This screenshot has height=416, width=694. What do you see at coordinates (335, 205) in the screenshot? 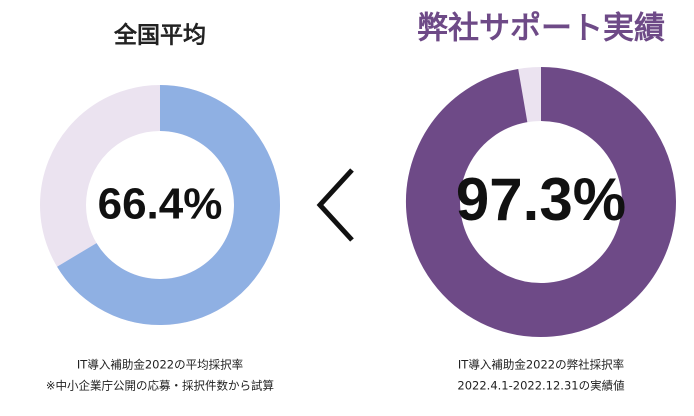
I see `less-than-symbol` at bounding box center [335, 205].